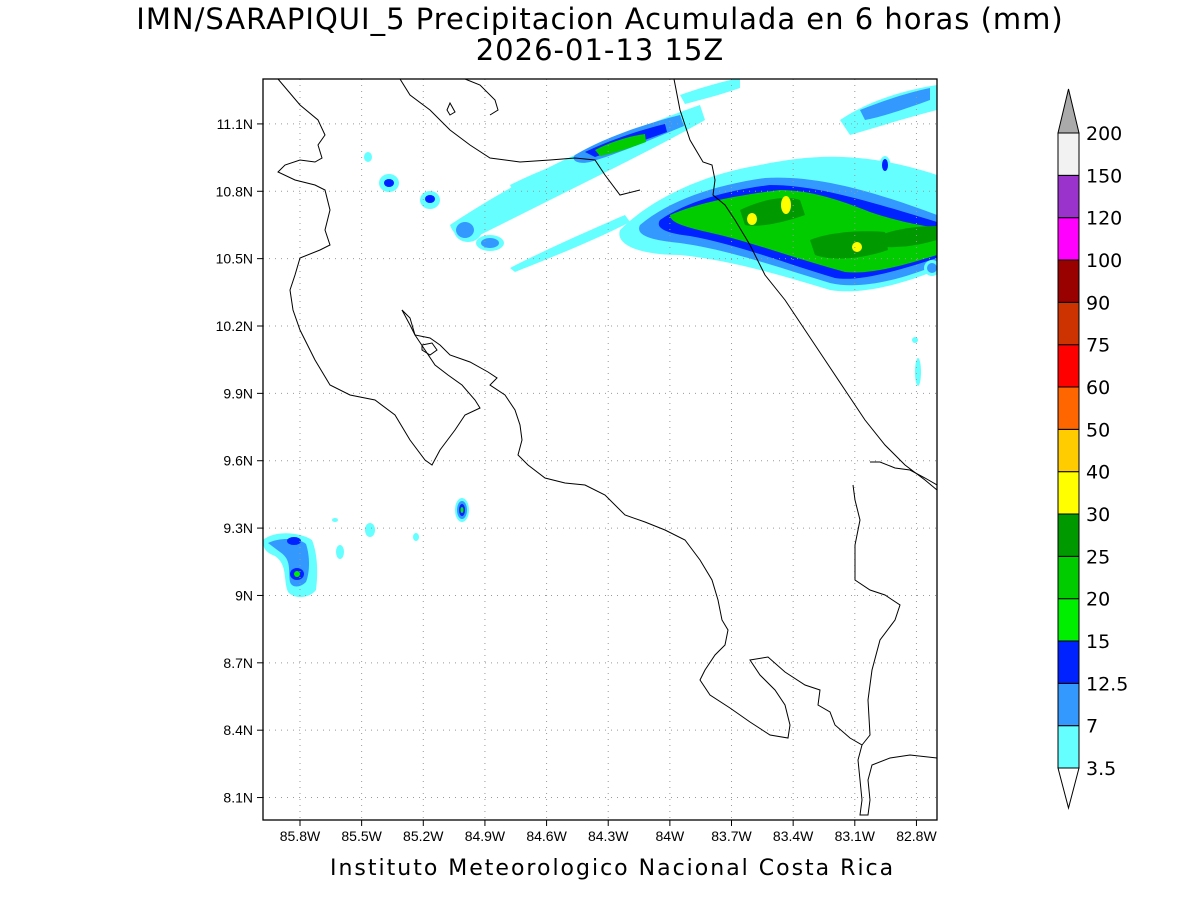  I want to click on border-panama, so click(876, 615).